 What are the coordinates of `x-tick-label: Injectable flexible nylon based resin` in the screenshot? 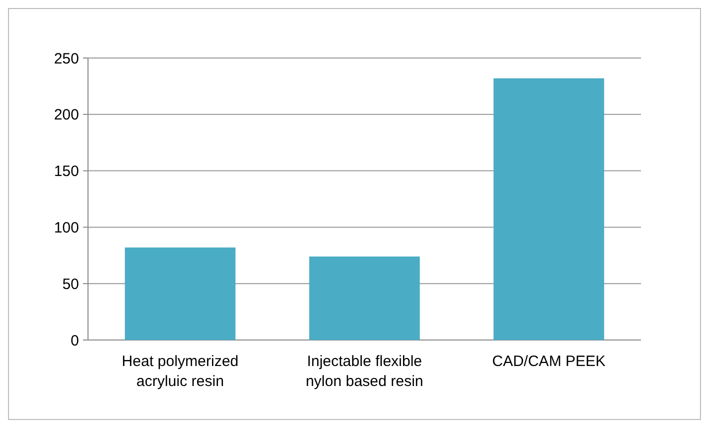 It's located at (365, 371).